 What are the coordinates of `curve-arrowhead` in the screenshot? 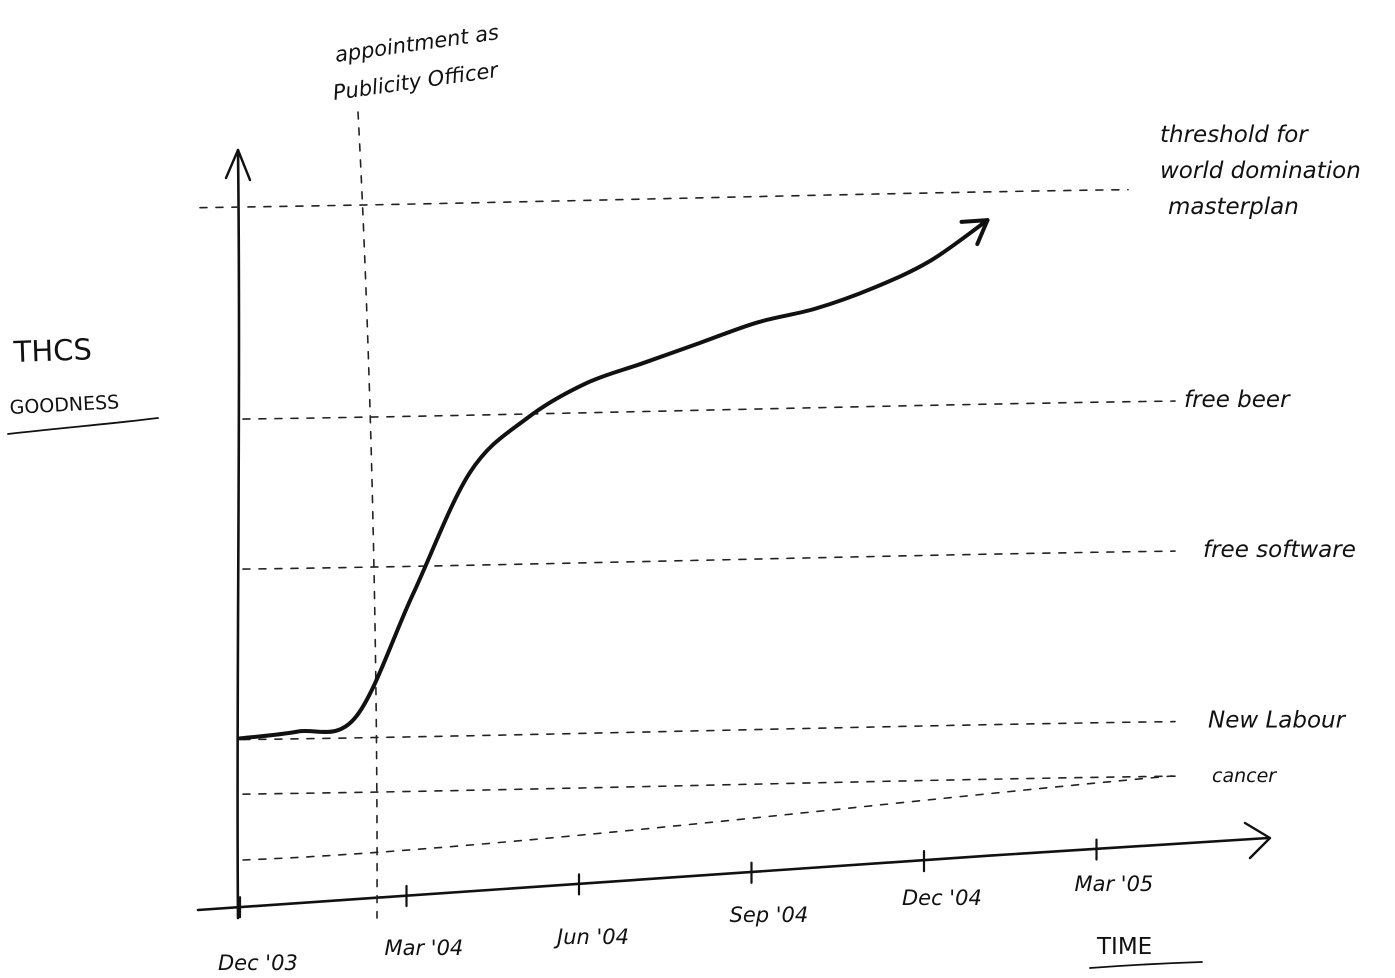 It's located at (974, 232).